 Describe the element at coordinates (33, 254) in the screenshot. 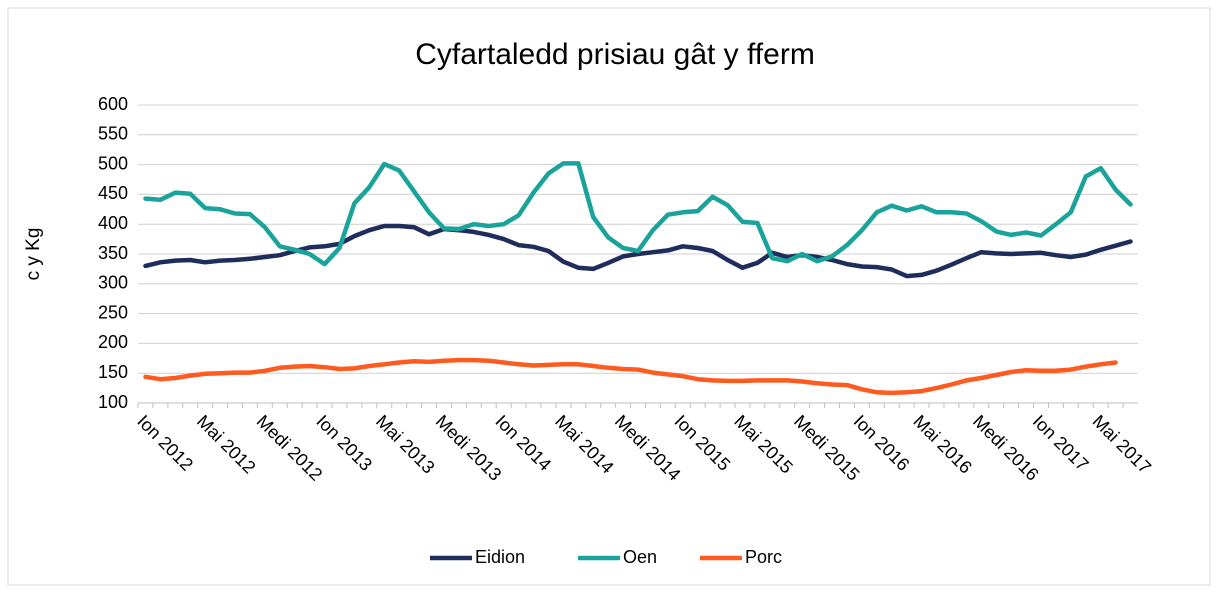

I see `y-axis-label: c y Kg` at that location.